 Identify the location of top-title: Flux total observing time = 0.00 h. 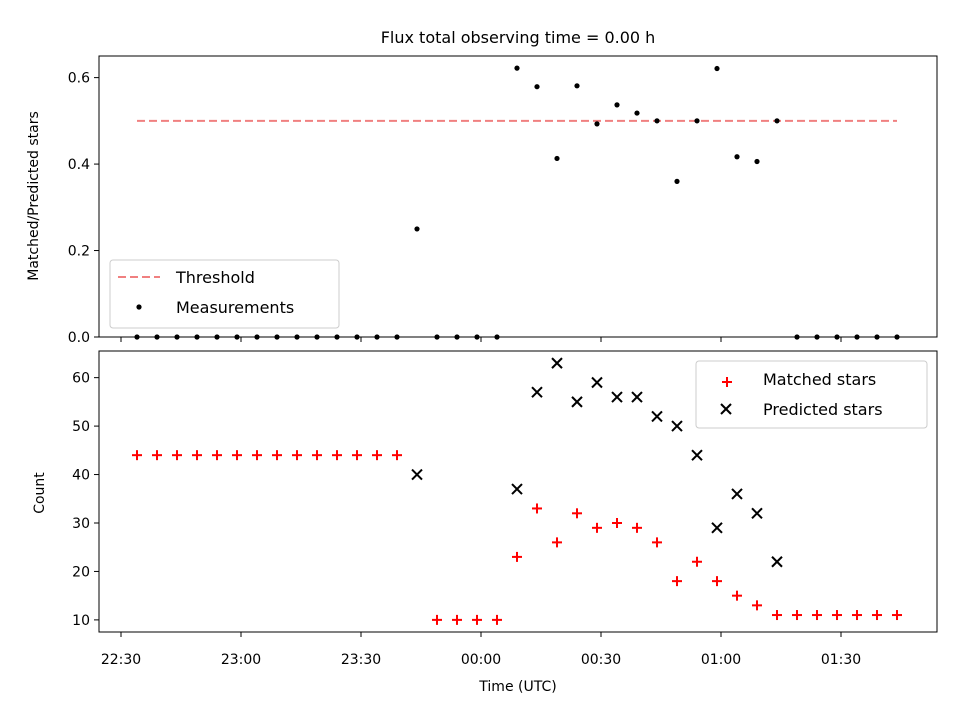
(518, 37).